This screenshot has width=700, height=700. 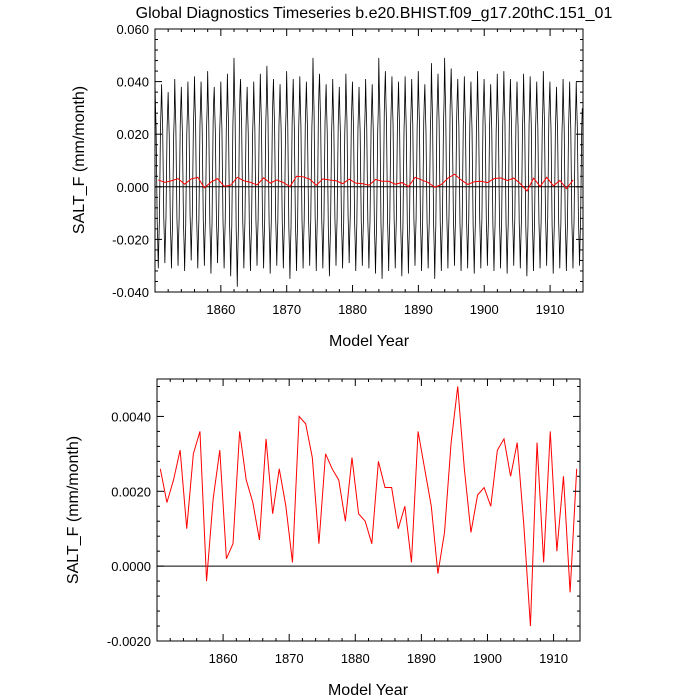 What do you see at coordinates (131, 566) in the screenshot?
I see `bottom-y-tick-label: 0.0000` at bounding box center [131, 566].